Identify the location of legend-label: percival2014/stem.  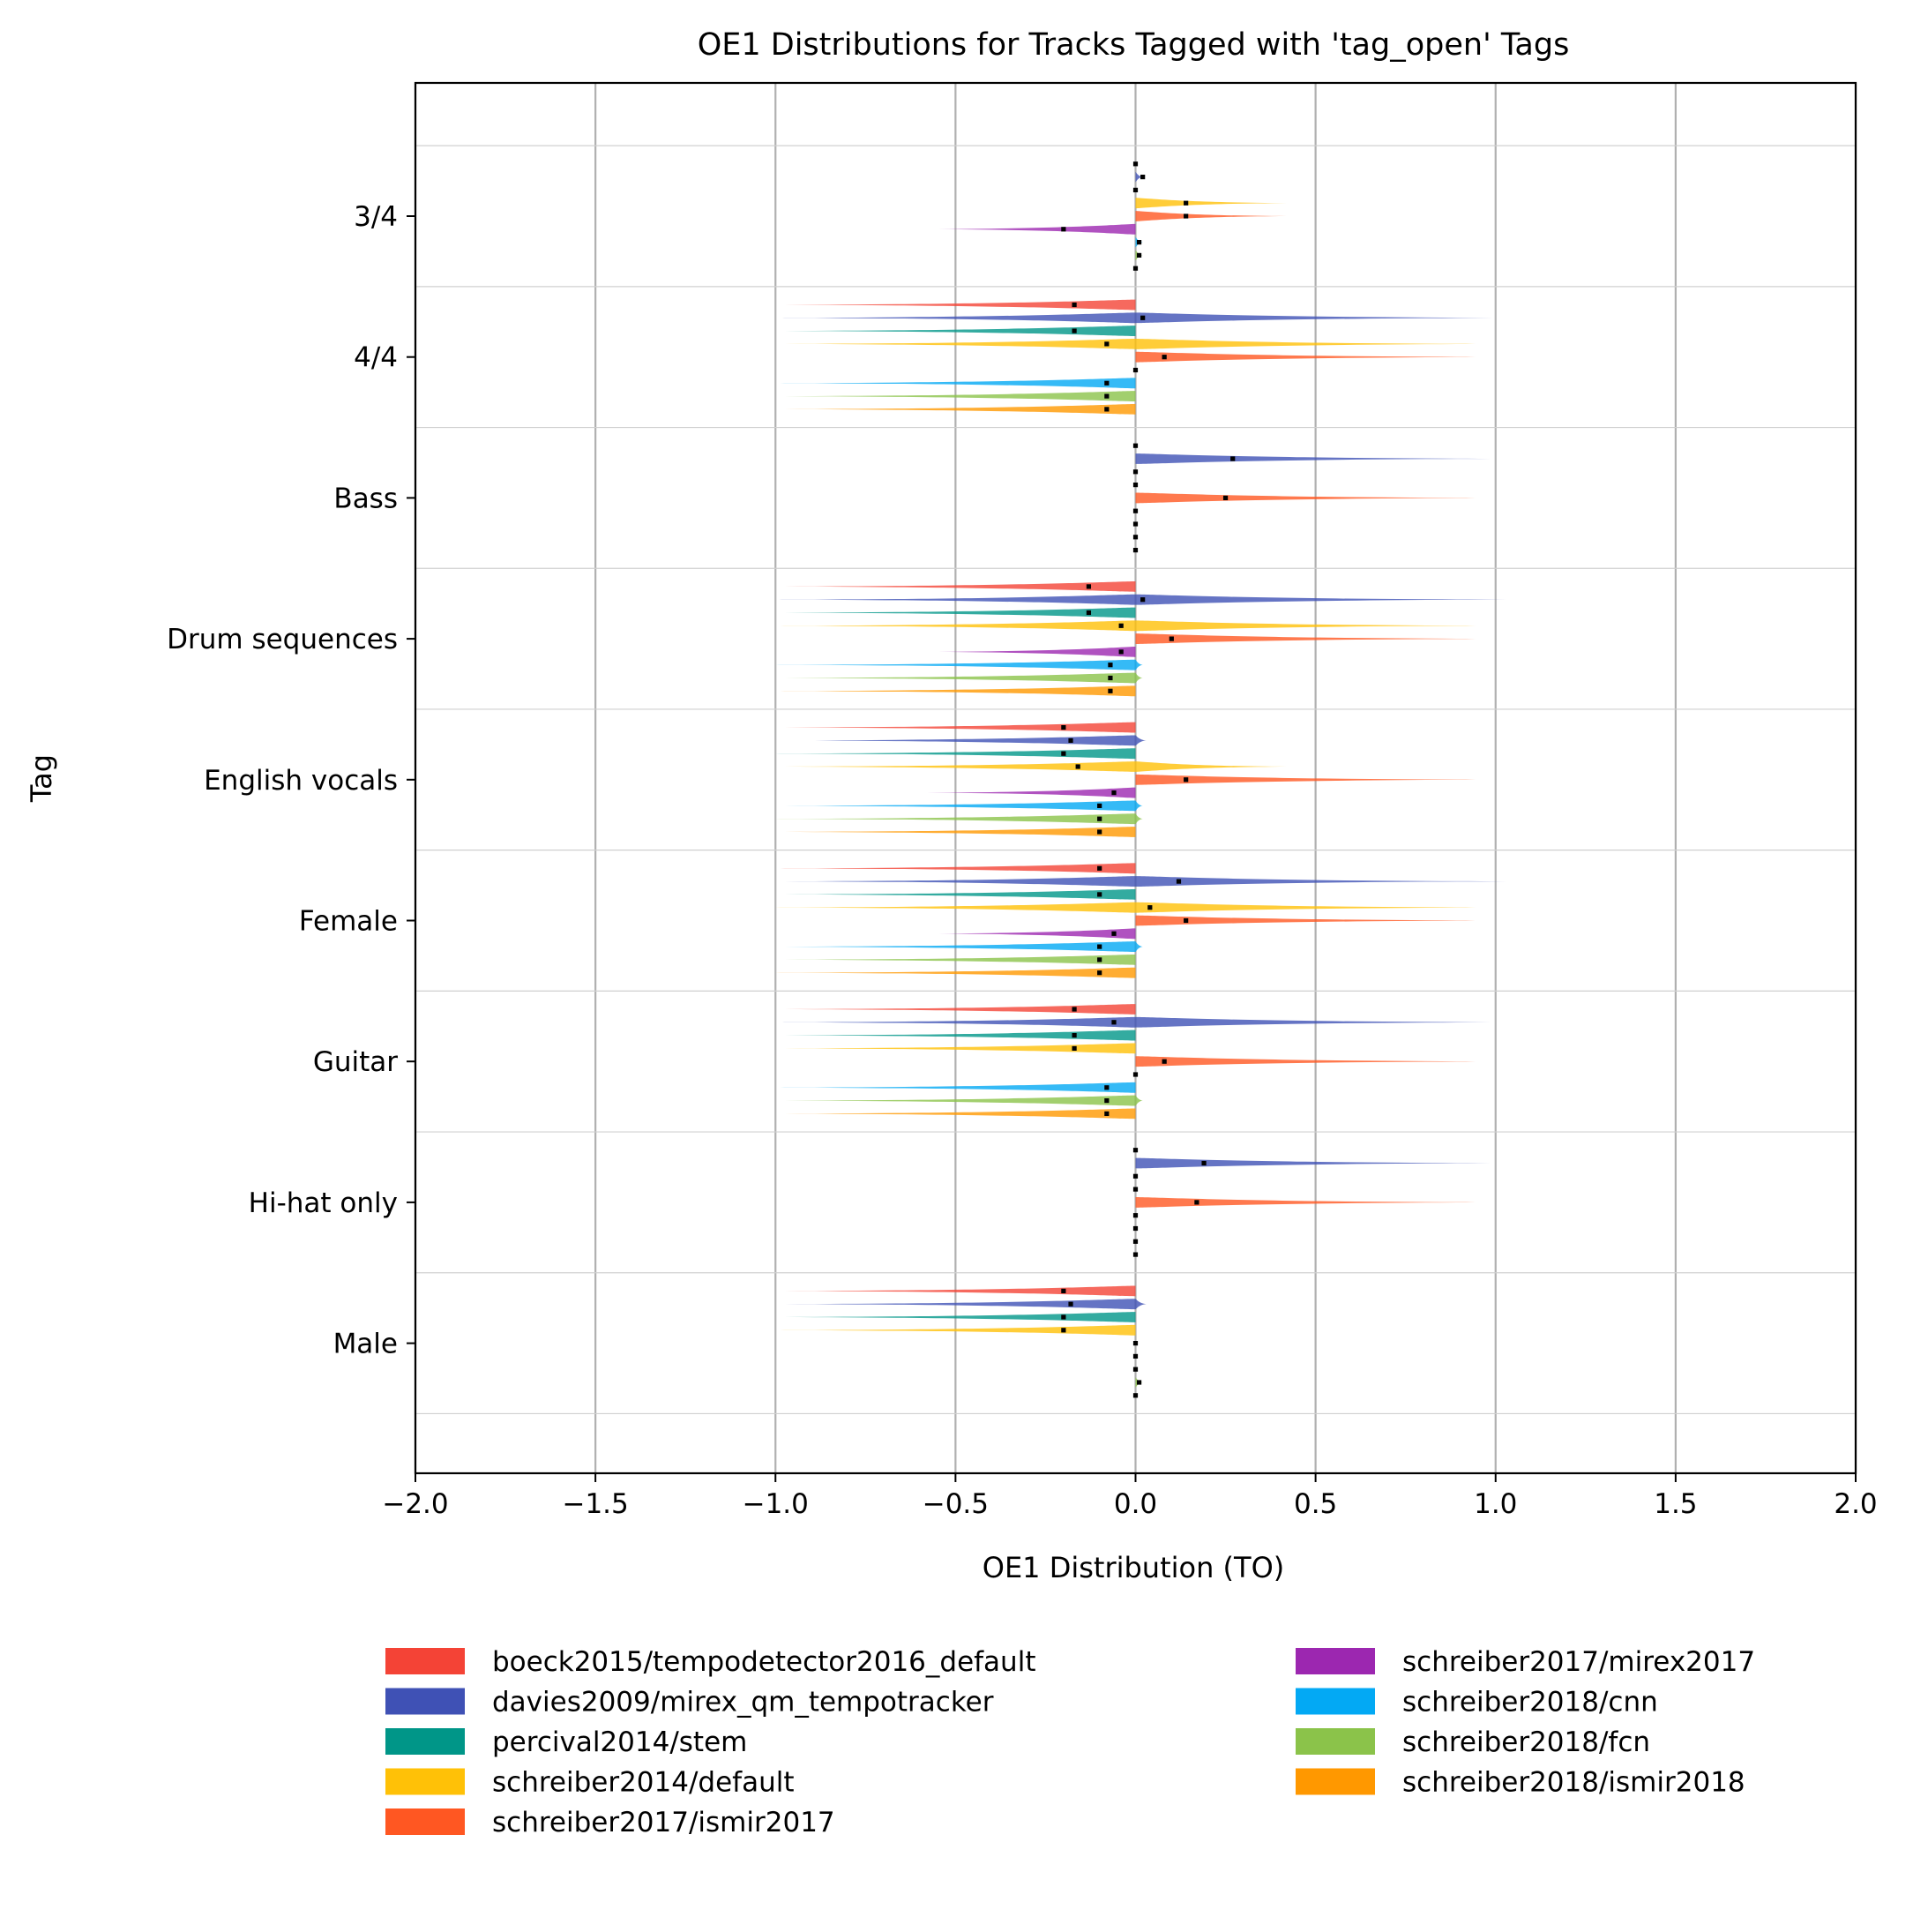
(619, 1742).